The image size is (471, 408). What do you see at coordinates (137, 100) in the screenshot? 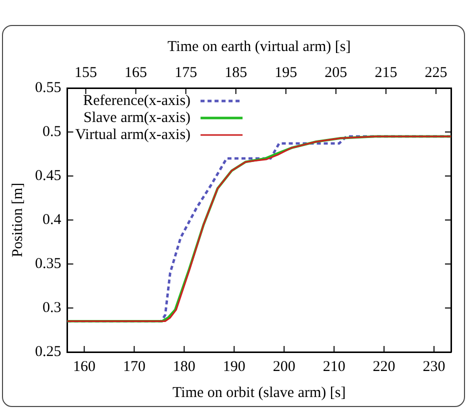
I see `legend-label: Reference(x-axis)` at bounding box center [137, 100].